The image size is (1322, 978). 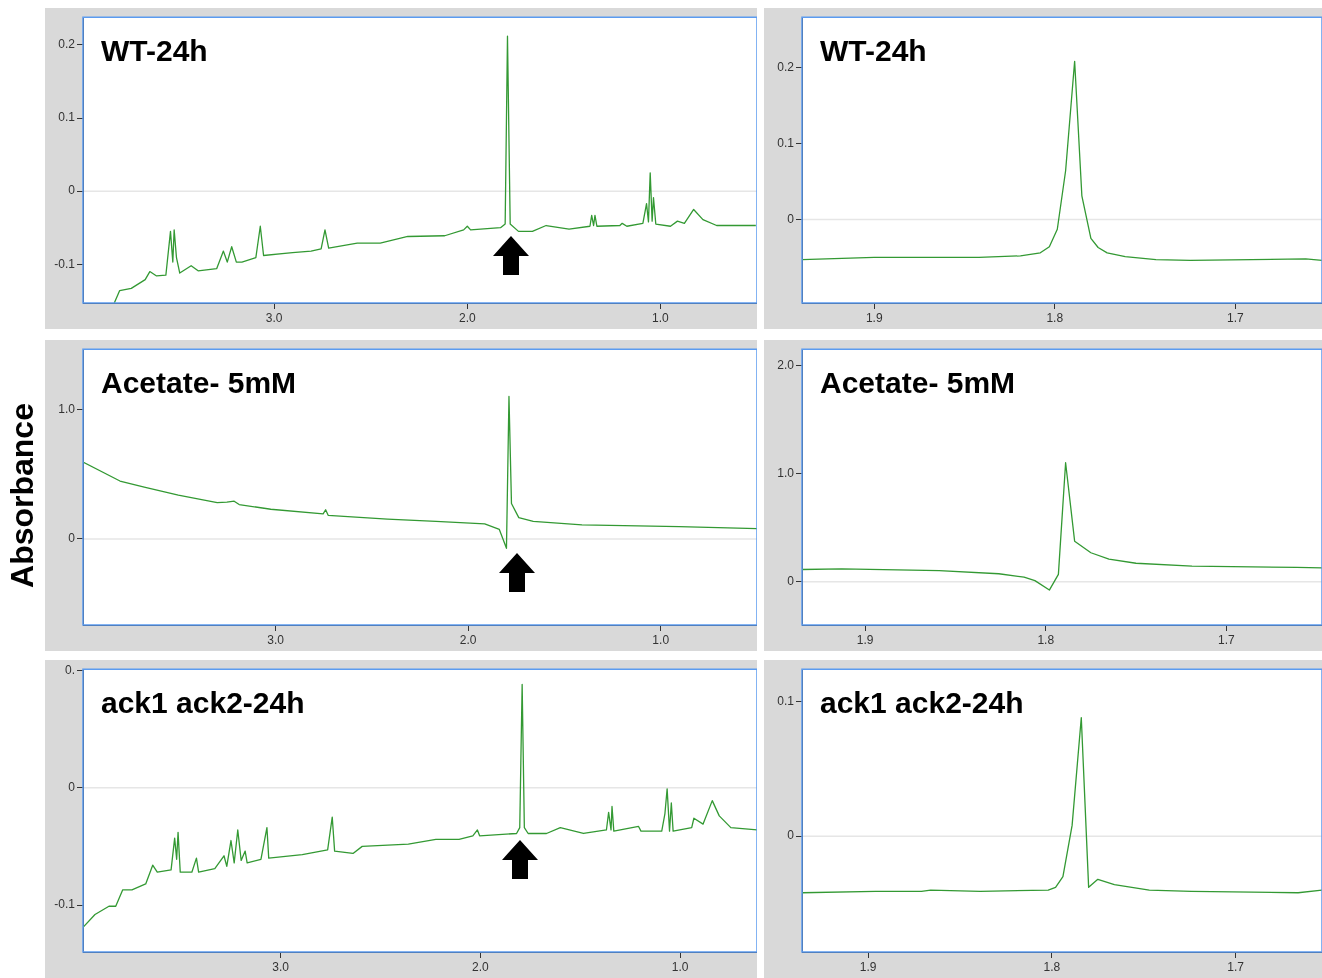 What do you see at coordinates (69, 669) in the screenshot?
I see `y-tick-label: 0.` at bounding box center [69, 669].